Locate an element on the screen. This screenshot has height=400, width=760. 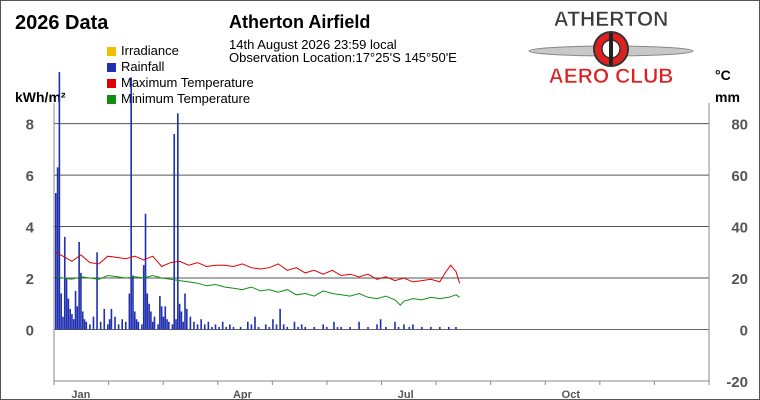
legend-label-rainfall: Rainfall is located at coordinates (143, 66).